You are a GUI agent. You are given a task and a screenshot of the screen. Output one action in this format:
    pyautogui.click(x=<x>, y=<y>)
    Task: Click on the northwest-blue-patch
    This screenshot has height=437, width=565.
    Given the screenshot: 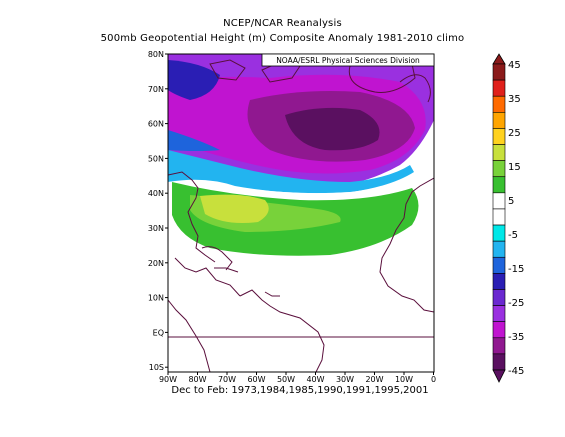 What is the action you would take?
    pyautogui.click(x=194, y=80)
    